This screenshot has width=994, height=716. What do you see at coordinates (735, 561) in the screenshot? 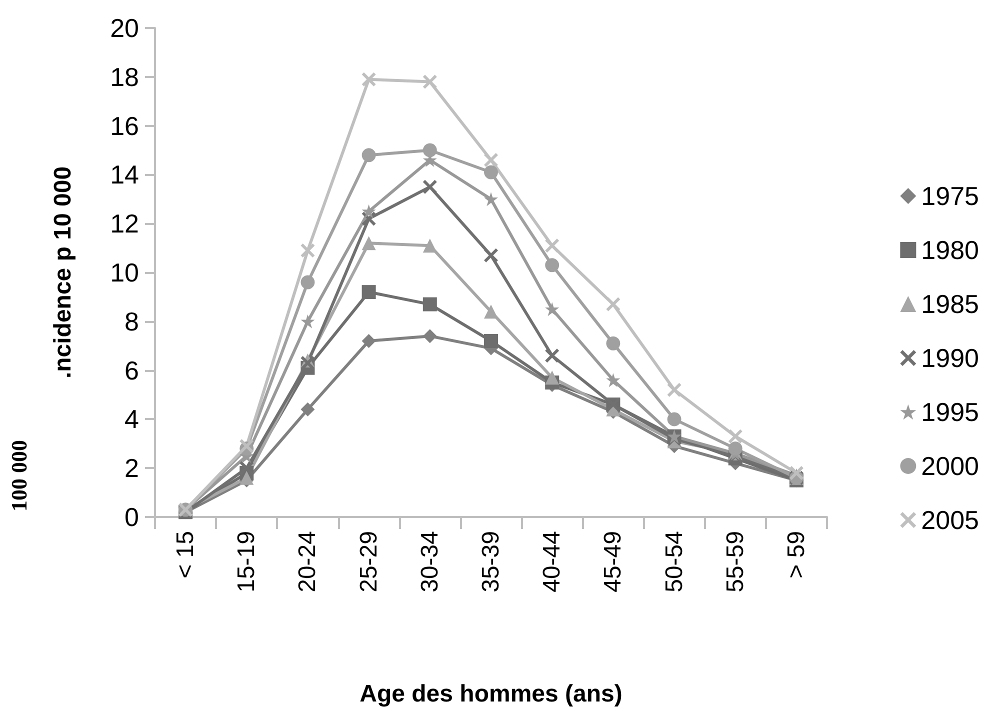
I see `x-tick-label: 55-59` at bounding box center [735, 561].